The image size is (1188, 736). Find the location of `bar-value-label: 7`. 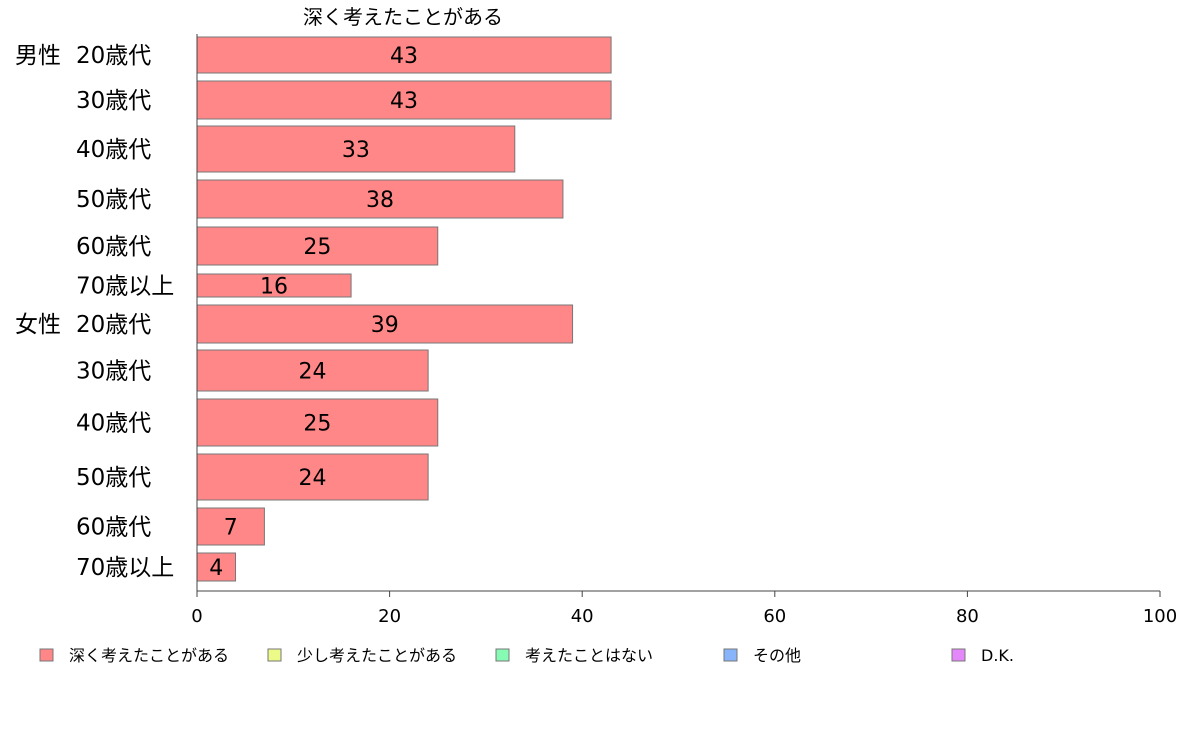

bar-value-label: 7 is located at coordinates (231, 528).